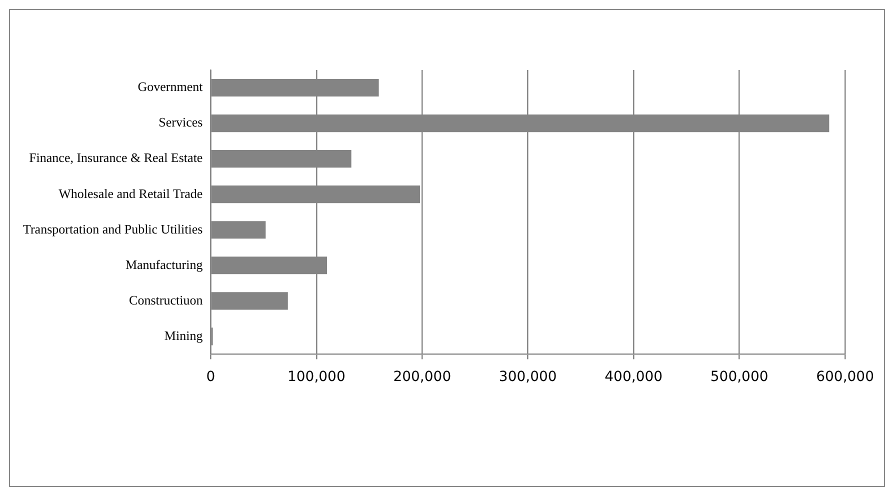 The image size is (886, 489). I want to click on x-tick-label: 300,000, so click(527, 377).